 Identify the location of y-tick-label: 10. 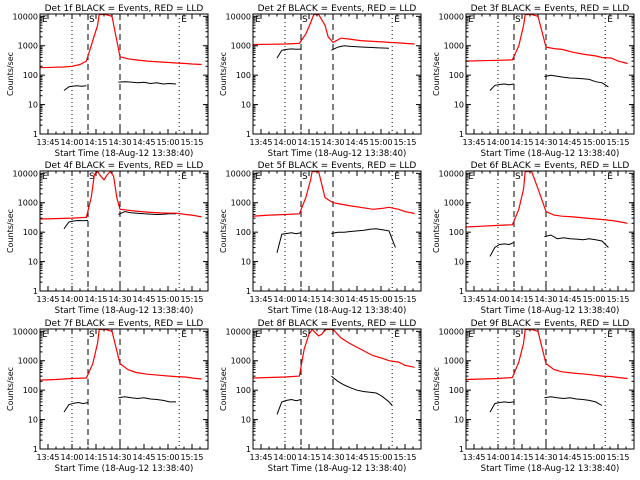
(33, 262).